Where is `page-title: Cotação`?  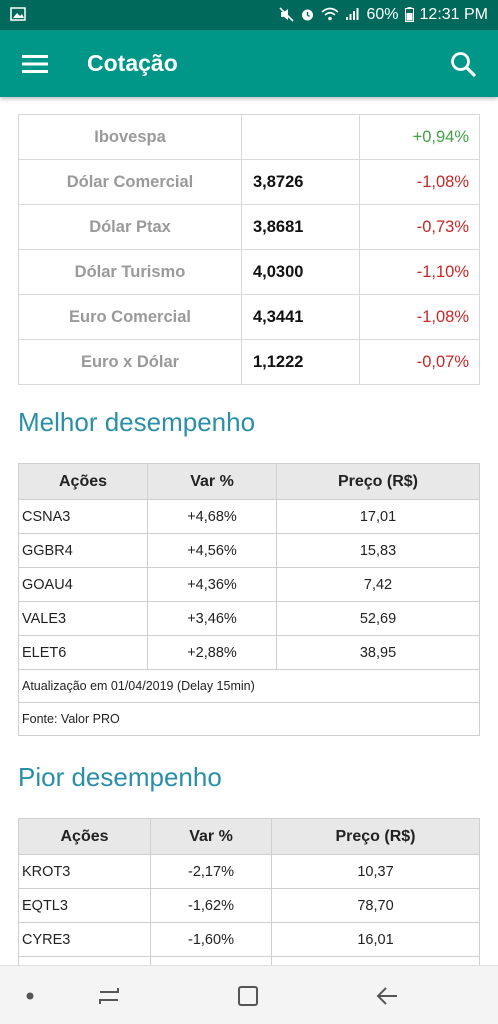
page-title: Cotação is located at coordinates (132, 63).